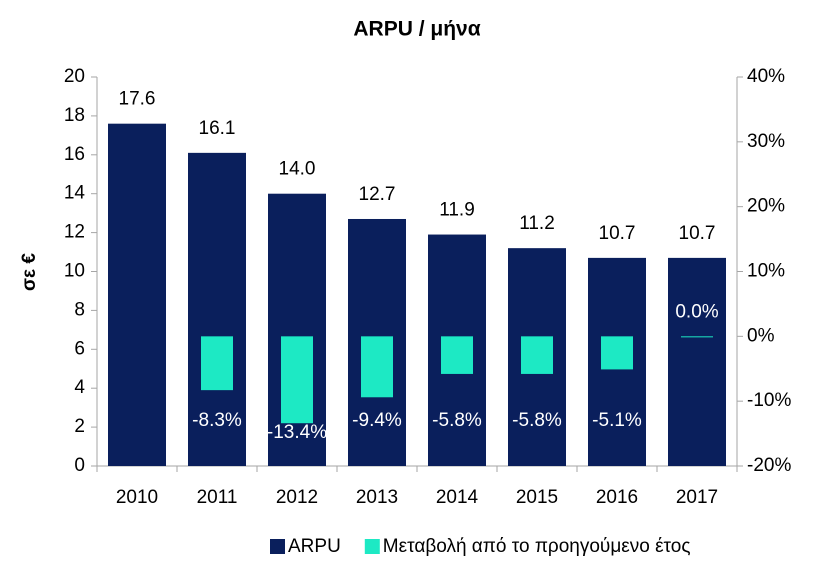 The width and height of the screenshot is (821, 569). I want to click on legend-label: ARPU, so click(314, 546).